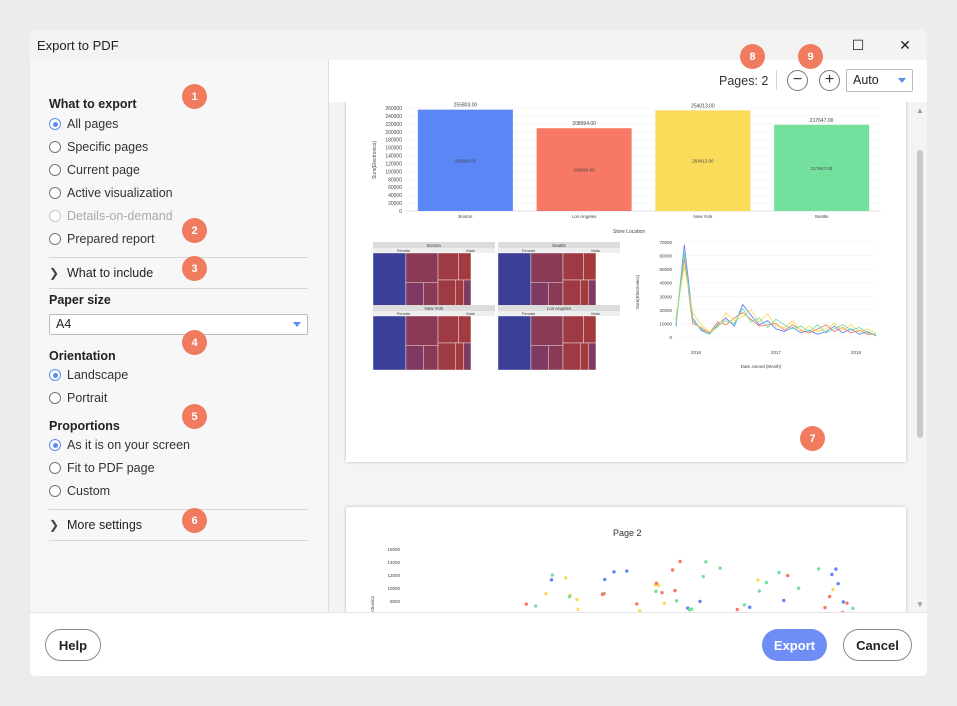 Image resolution: width=957 pixels, height=706 pixels. What do you see at coordinates (395, 196) in the screenshot?
I see `y-tick-label: 40000` at bounding box center [395, 196].